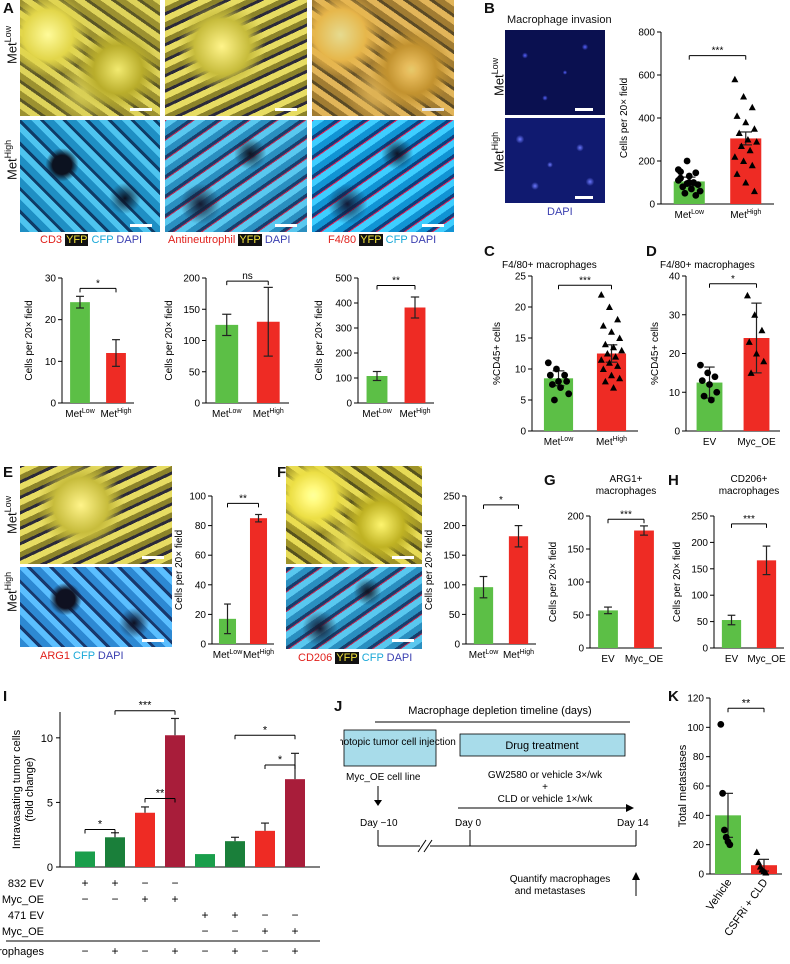  What do you see at coordinates (338, 706) in the screenshot?
I see `panel-label-j: J` at bounding box center [338, 706].